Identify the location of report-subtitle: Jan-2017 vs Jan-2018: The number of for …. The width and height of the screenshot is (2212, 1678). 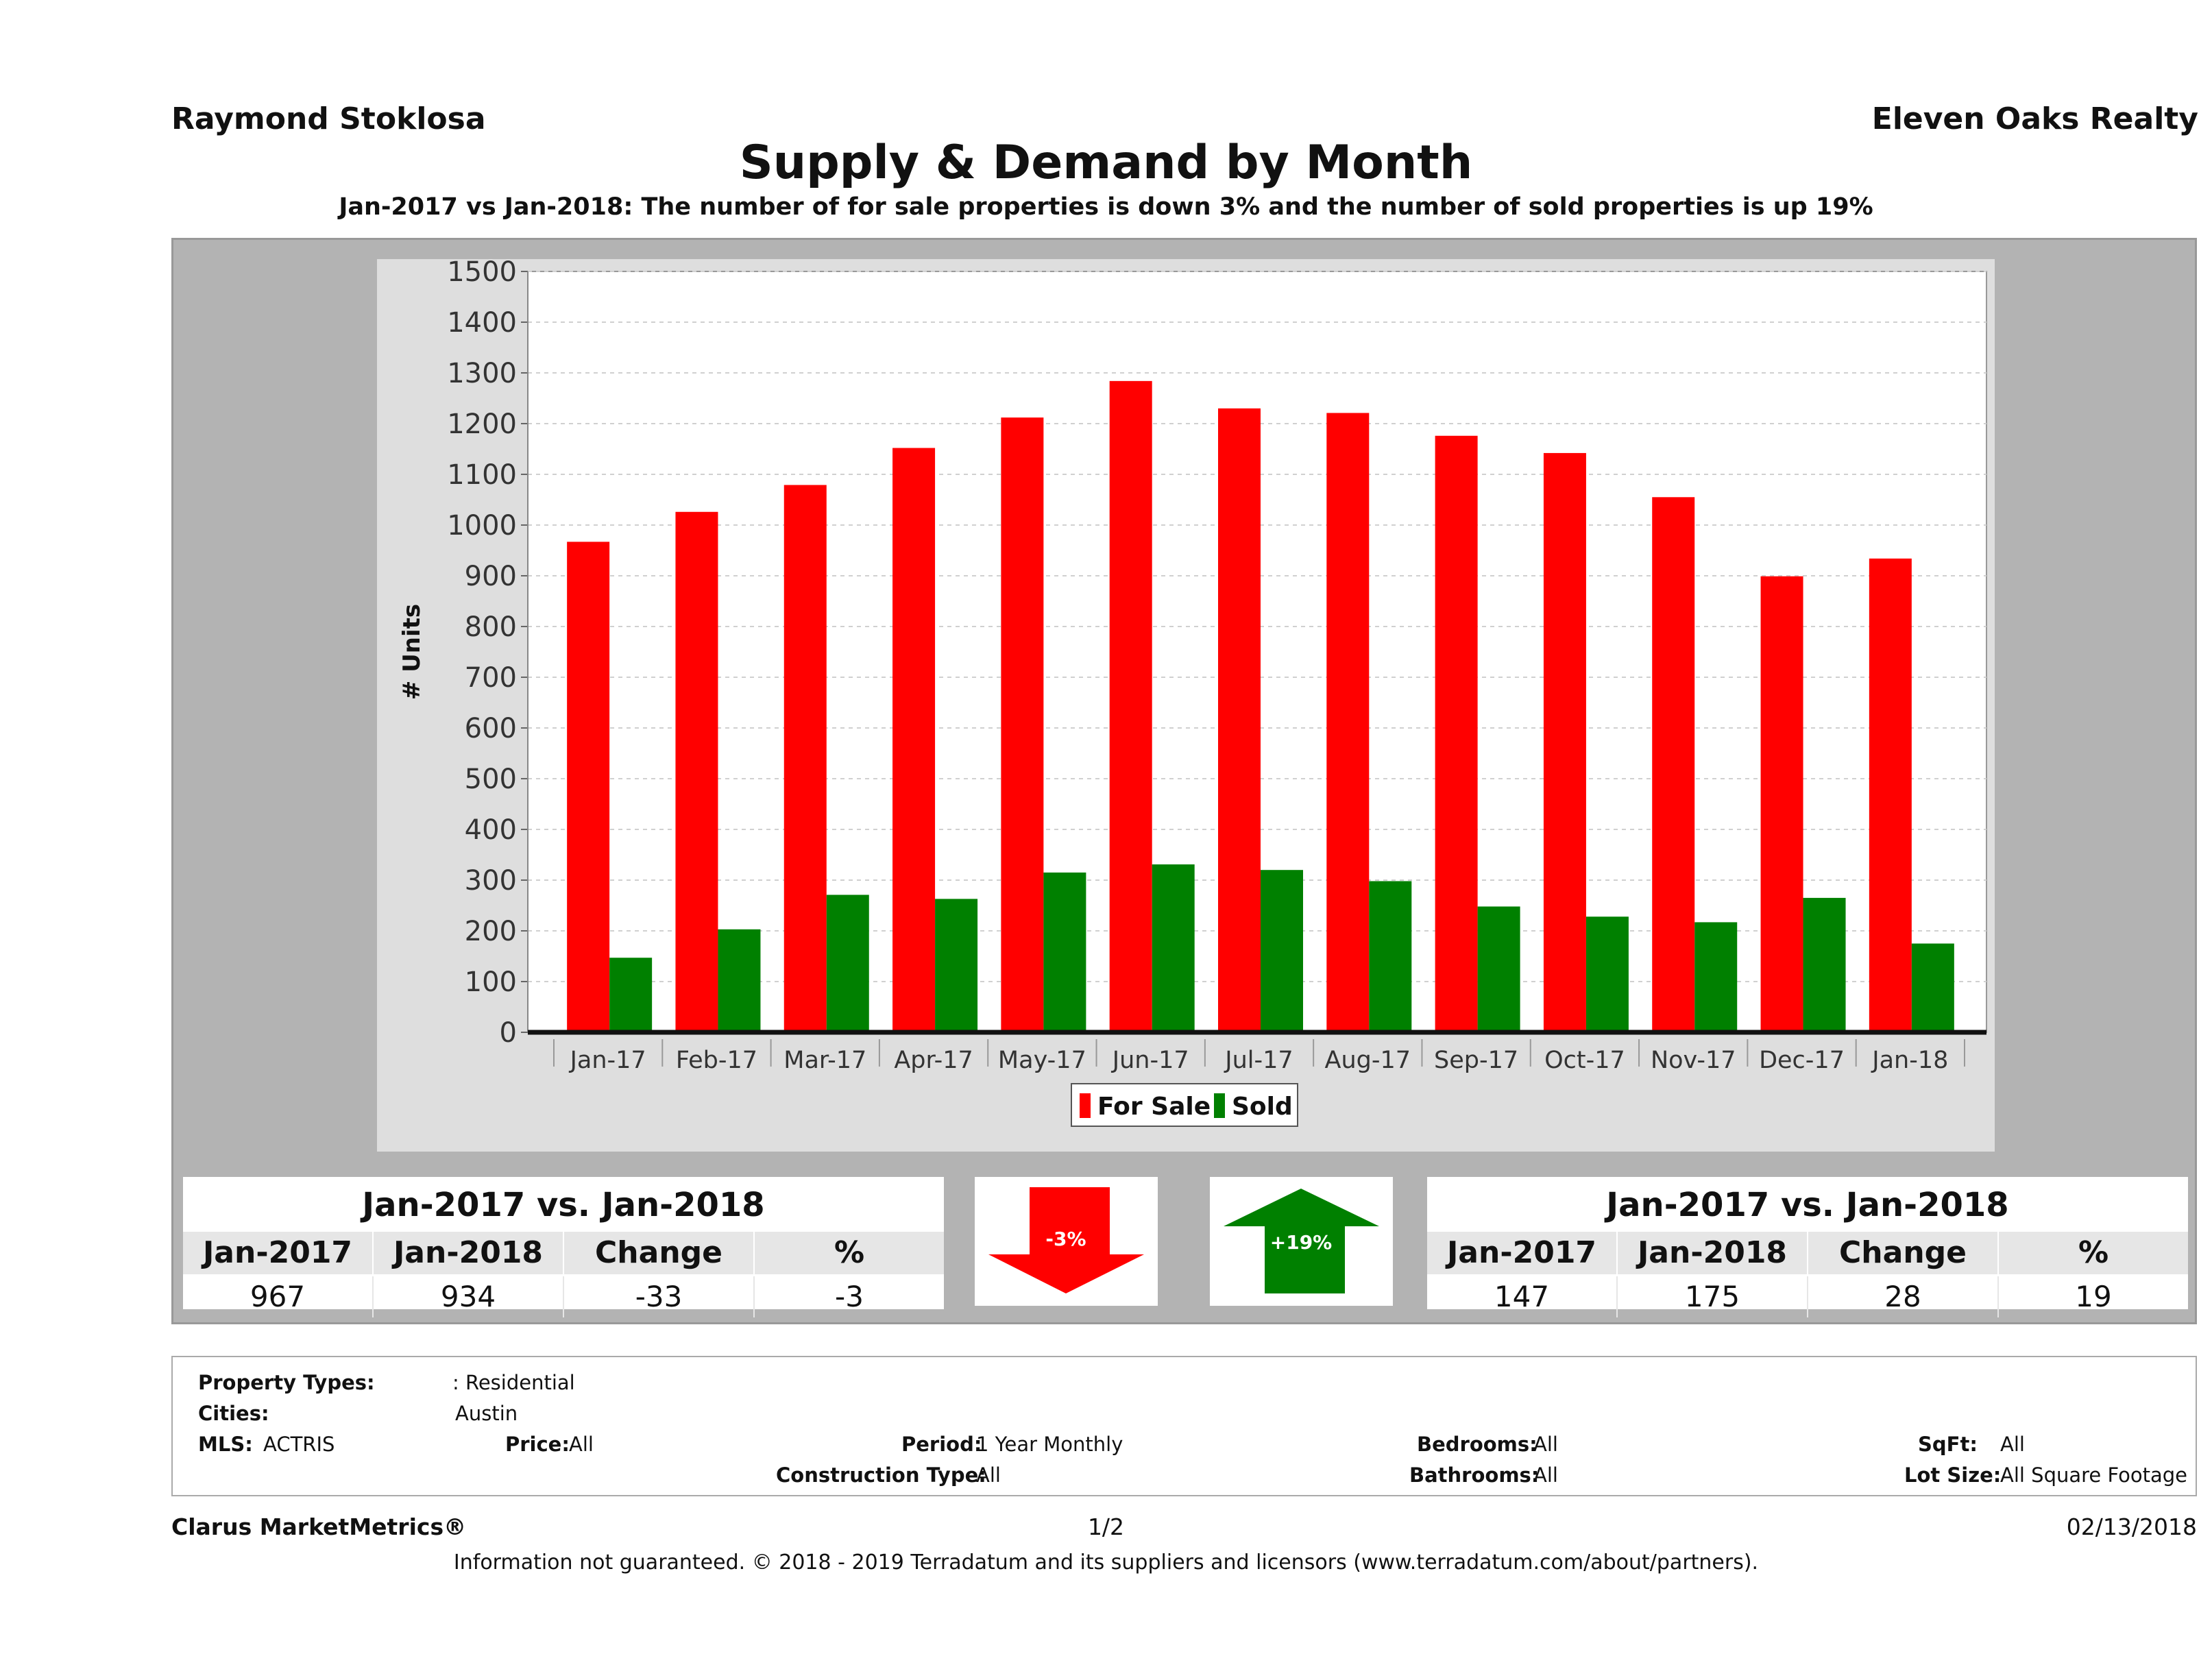
(1106, 207).